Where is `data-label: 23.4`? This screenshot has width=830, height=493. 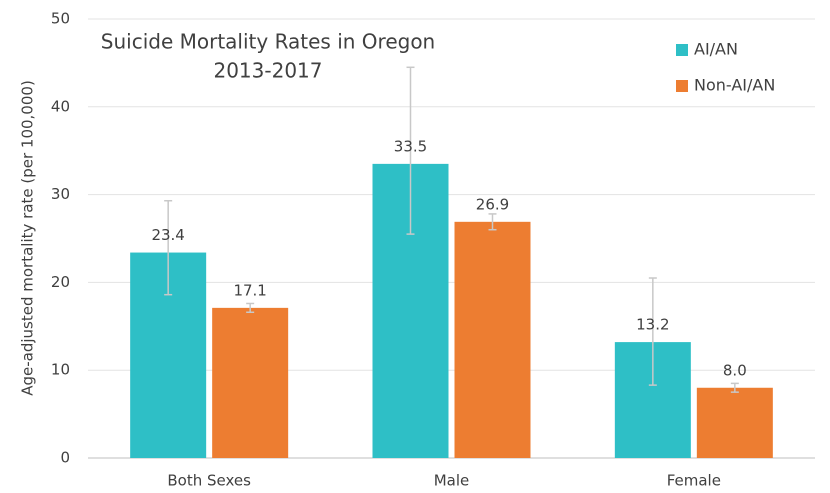 data-label: 23.4 is located at coordinates (167, 235).